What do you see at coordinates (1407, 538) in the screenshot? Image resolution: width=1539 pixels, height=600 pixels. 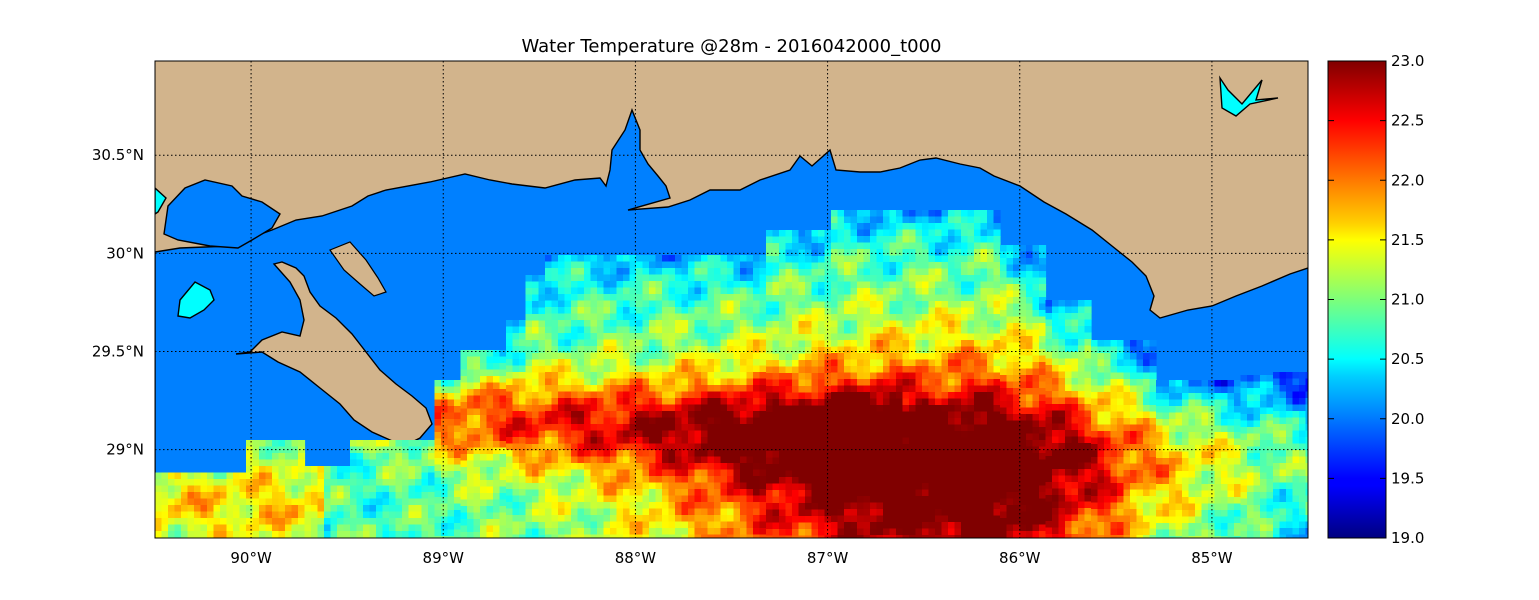 I see `colorbar-tick-label: 19.0` at bounding box center [1407, 538].